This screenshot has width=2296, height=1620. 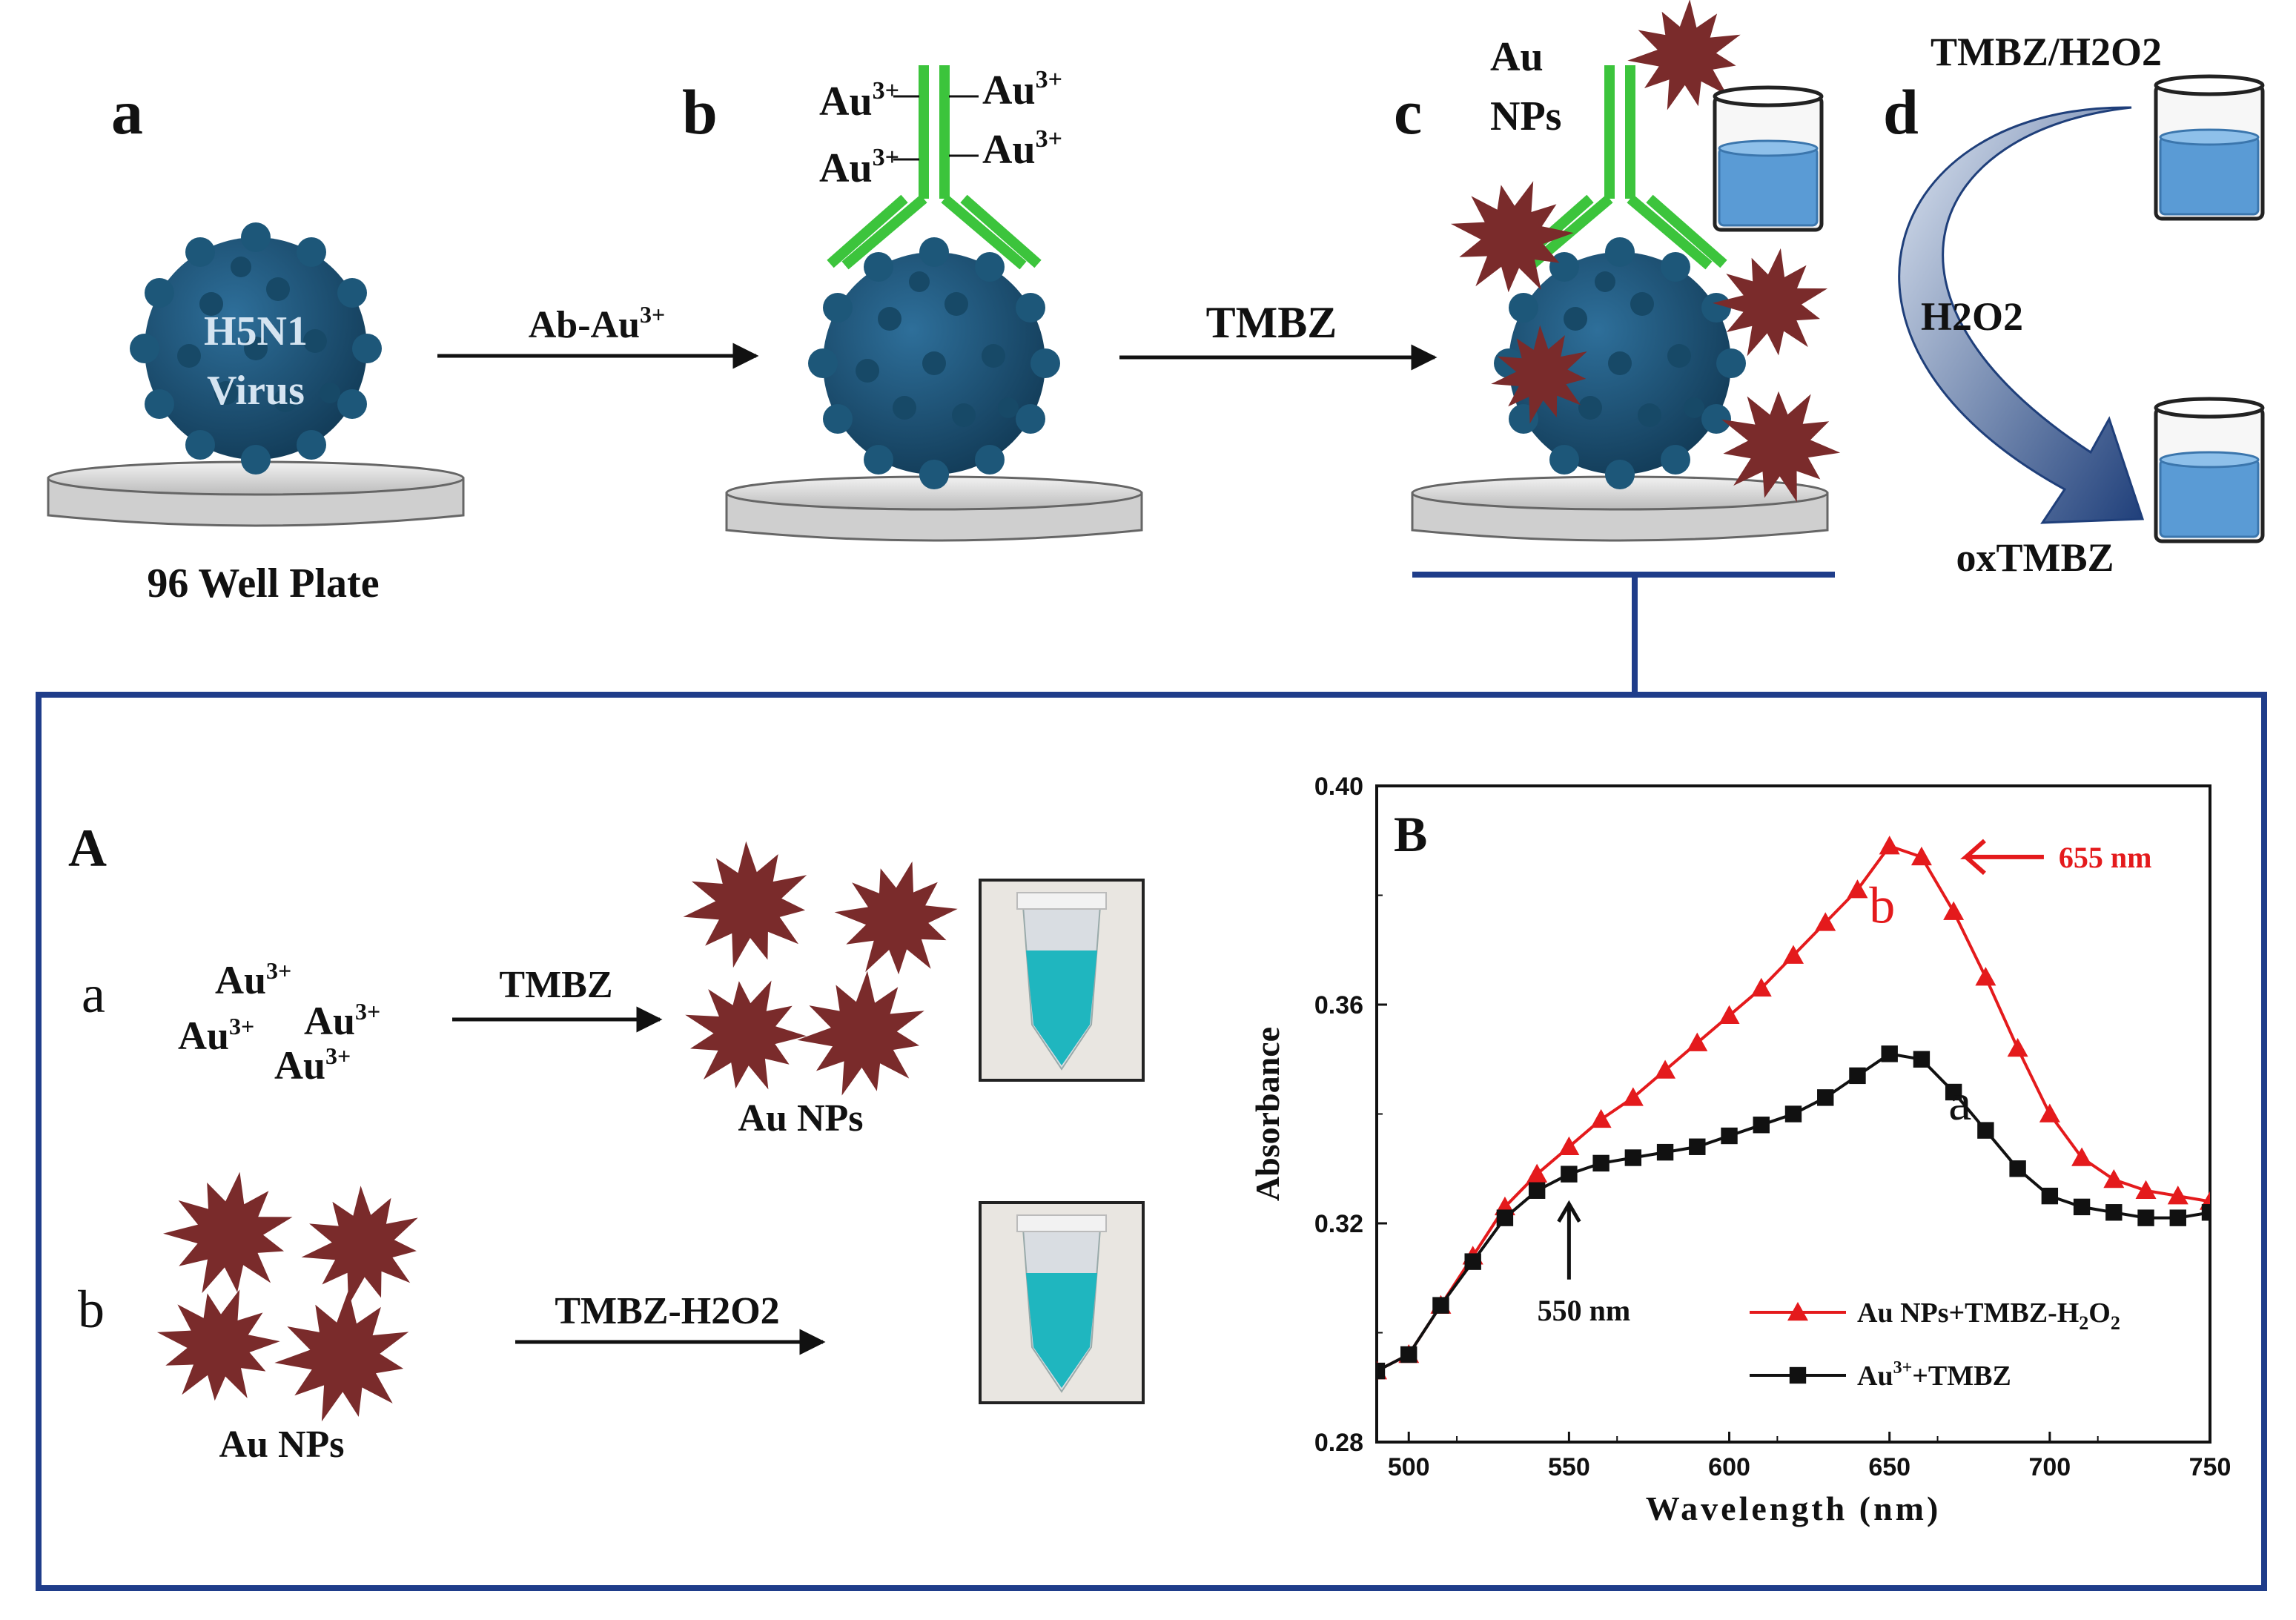 I want to click on y-tick-label: 0.40, so click(x=1338, y=787).